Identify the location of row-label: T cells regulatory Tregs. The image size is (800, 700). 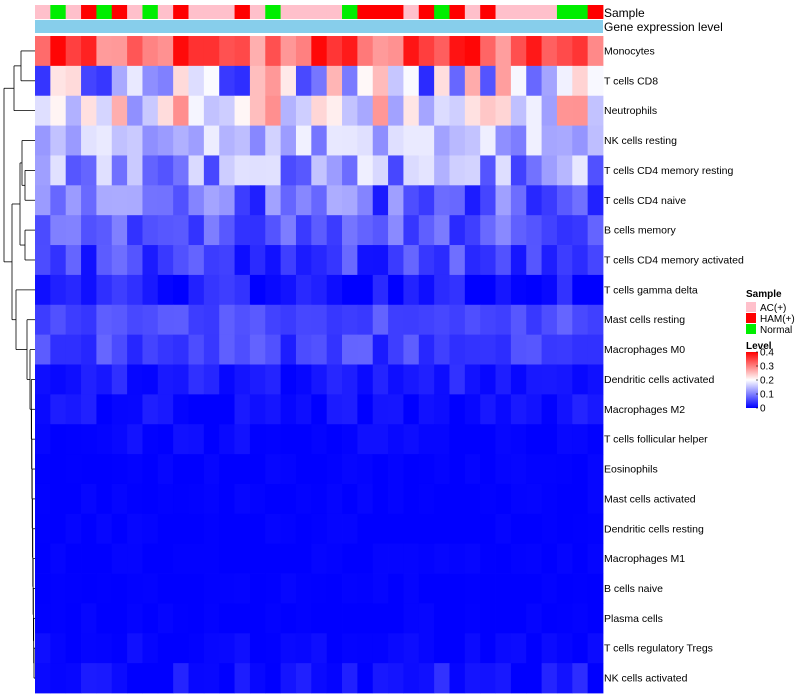
(658, 649).